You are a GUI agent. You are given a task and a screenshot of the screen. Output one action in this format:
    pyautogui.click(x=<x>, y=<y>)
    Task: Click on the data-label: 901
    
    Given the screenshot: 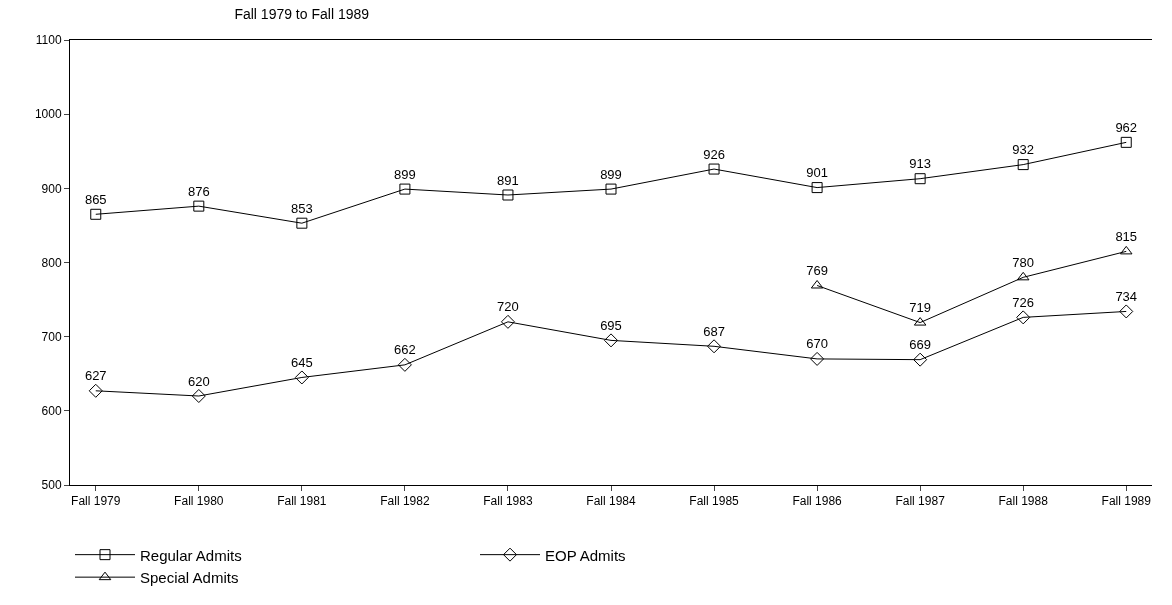 What is the action you would take?
    pyautogui.click(x=817, y=173)
    